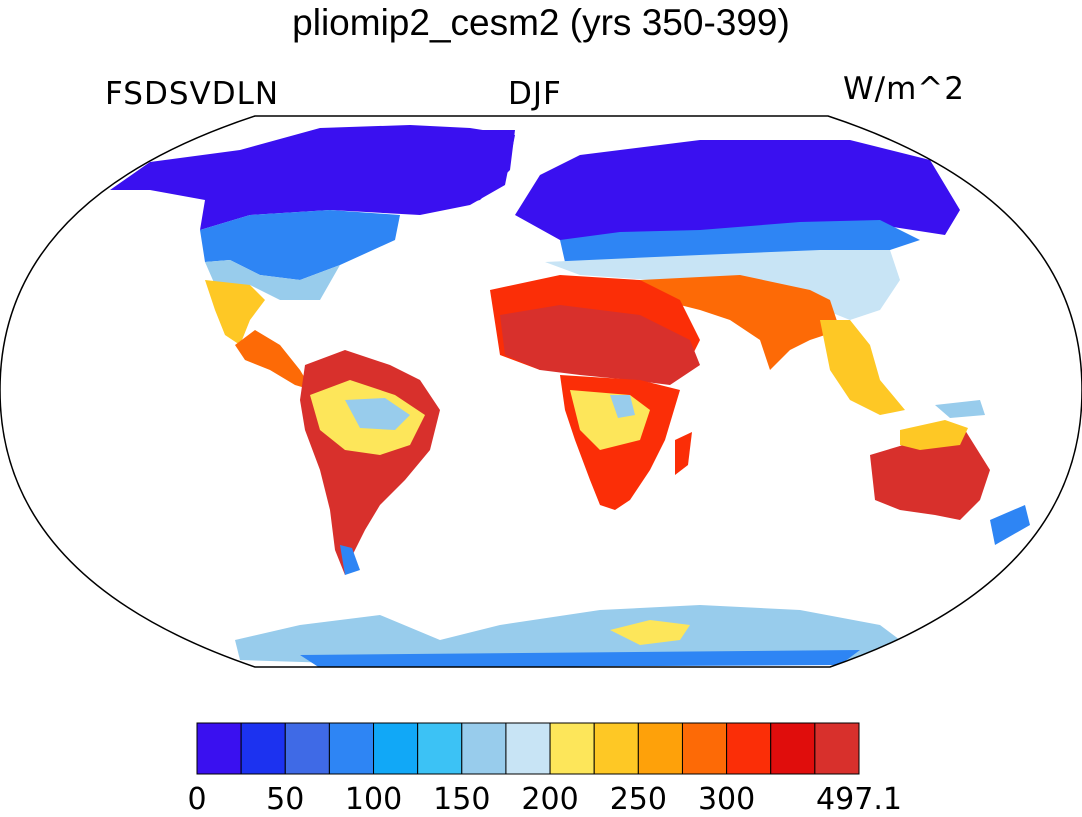  Describe the element at coordinates (960, 409) in the screenshot. I see `new-guinea` at that location.